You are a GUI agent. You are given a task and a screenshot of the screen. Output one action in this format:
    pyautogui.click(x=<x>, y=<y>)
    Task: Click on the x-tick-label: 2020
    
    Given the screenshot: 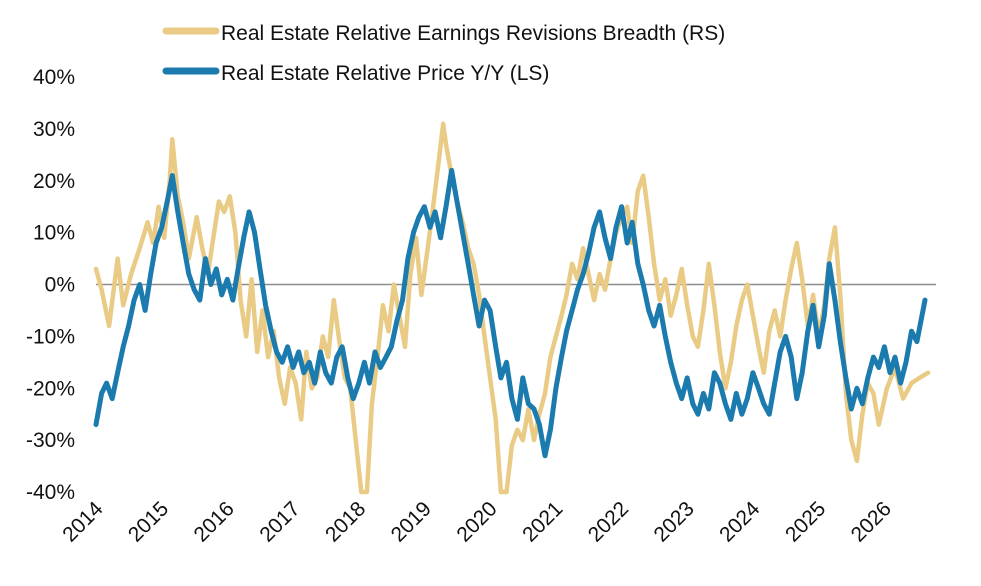 What is the action you would take?
    pyautogui.click(x=476, y=521)
    